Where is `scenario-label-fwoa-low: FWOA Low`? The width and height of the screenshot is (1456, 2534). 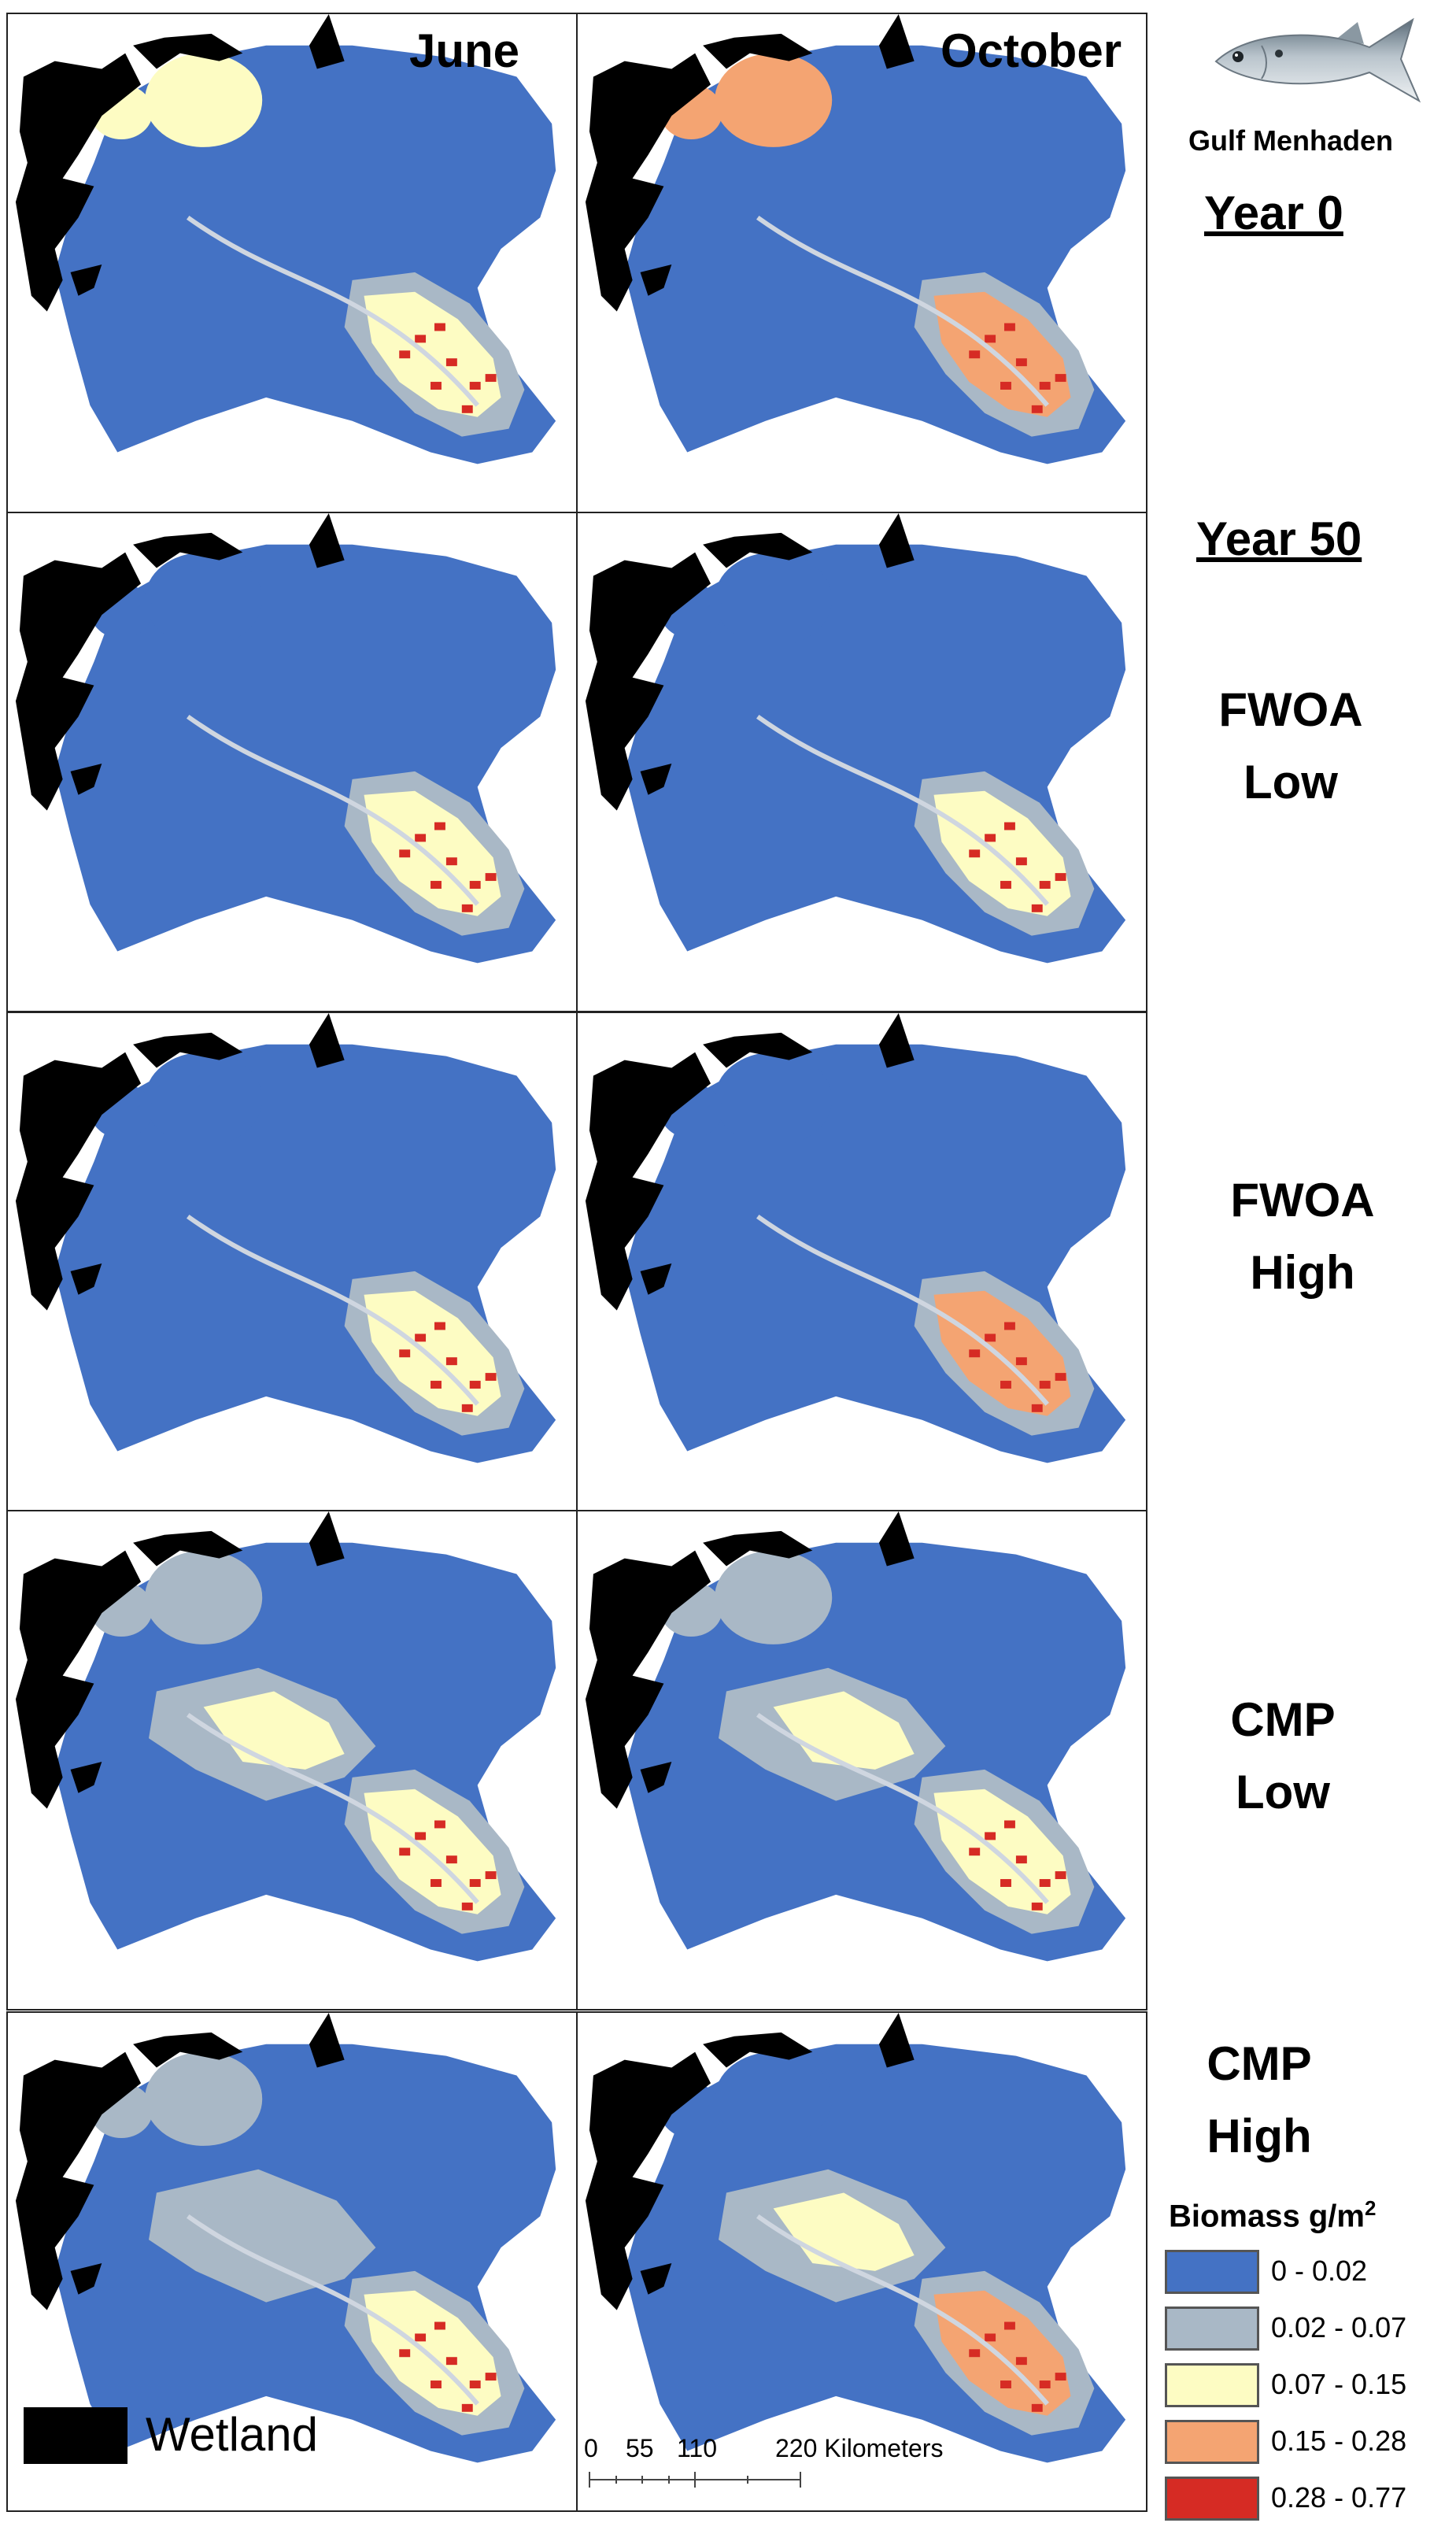
scenario-label-fwoa-low: FWOA Low is located at coordinates (1290, 745).